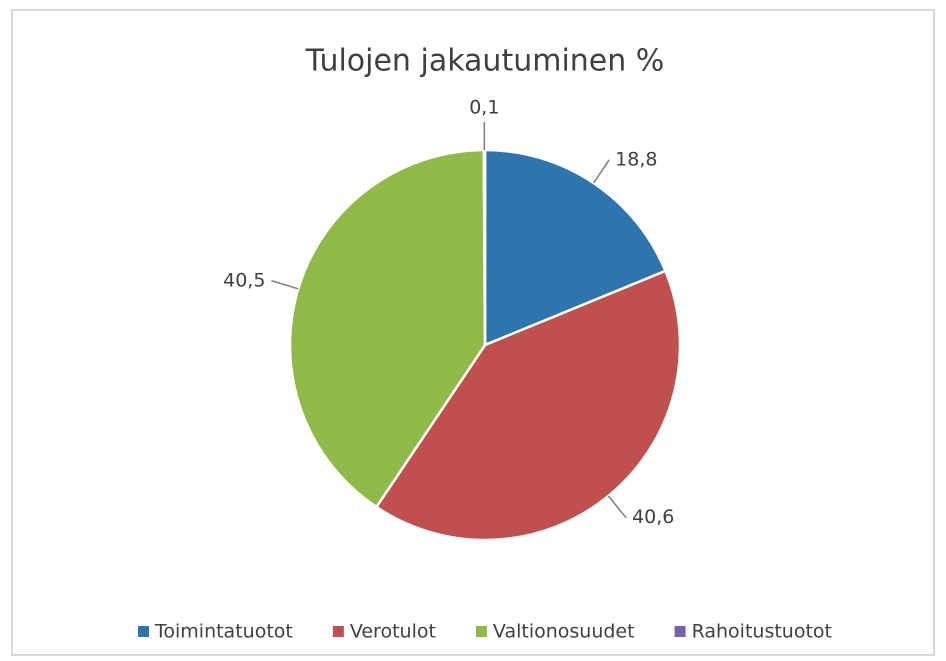 The image size is (946, 661). I want to click on legend-label: Rahoitustuotot, so click(762, 632).